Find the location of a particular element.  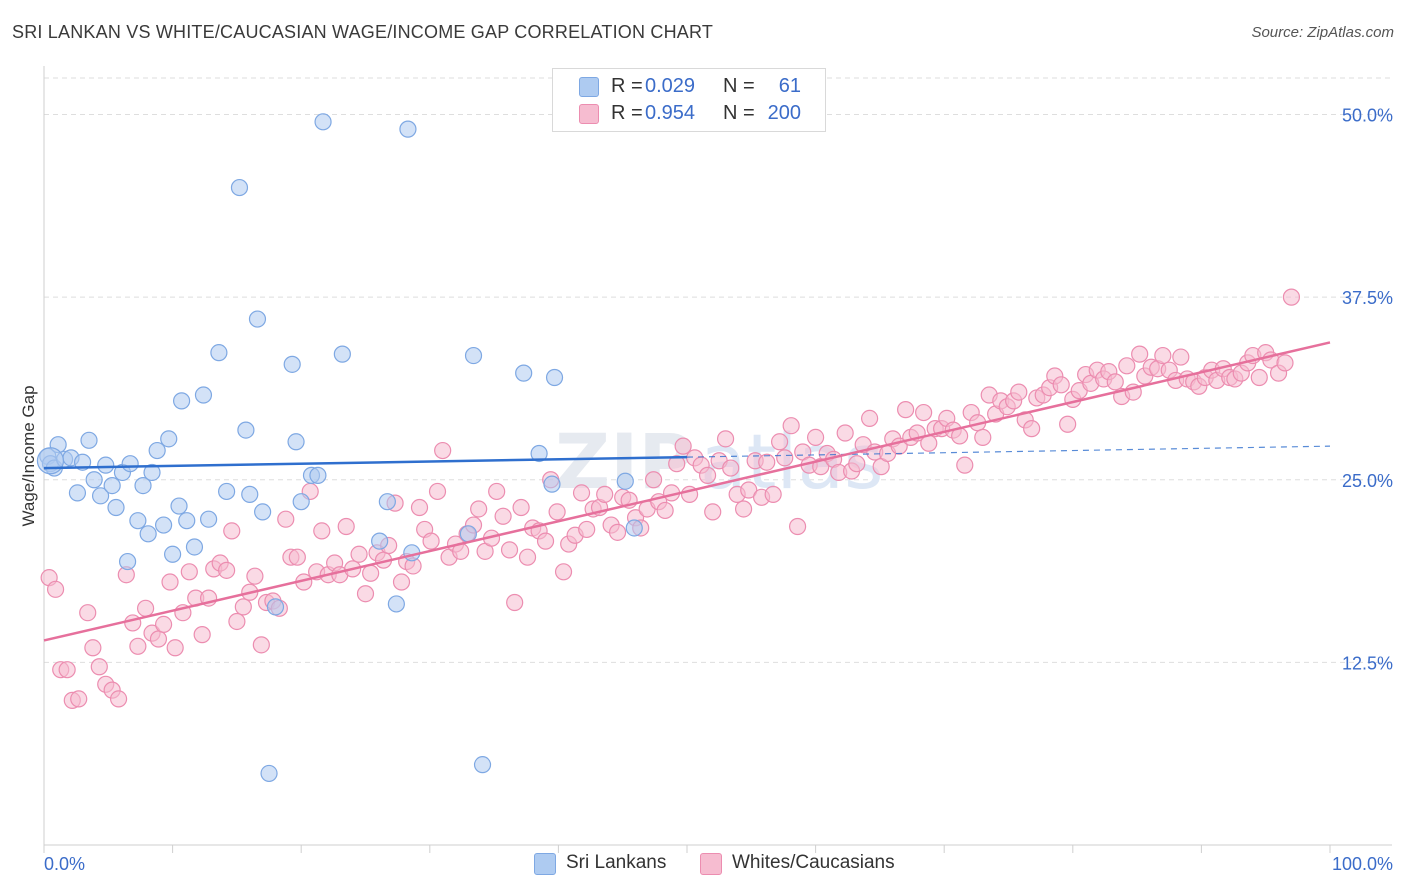

legend-swatch-pink is located at coordinates (589, 114).